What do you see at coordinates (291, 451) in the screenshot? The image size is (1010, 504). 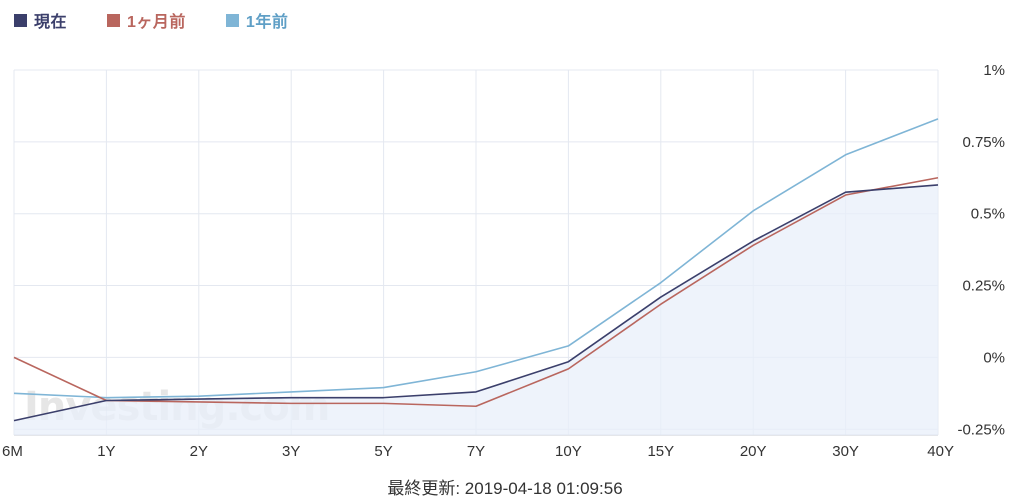 I see `x-tick-label: 3Y` at bounding box center [291, 451].